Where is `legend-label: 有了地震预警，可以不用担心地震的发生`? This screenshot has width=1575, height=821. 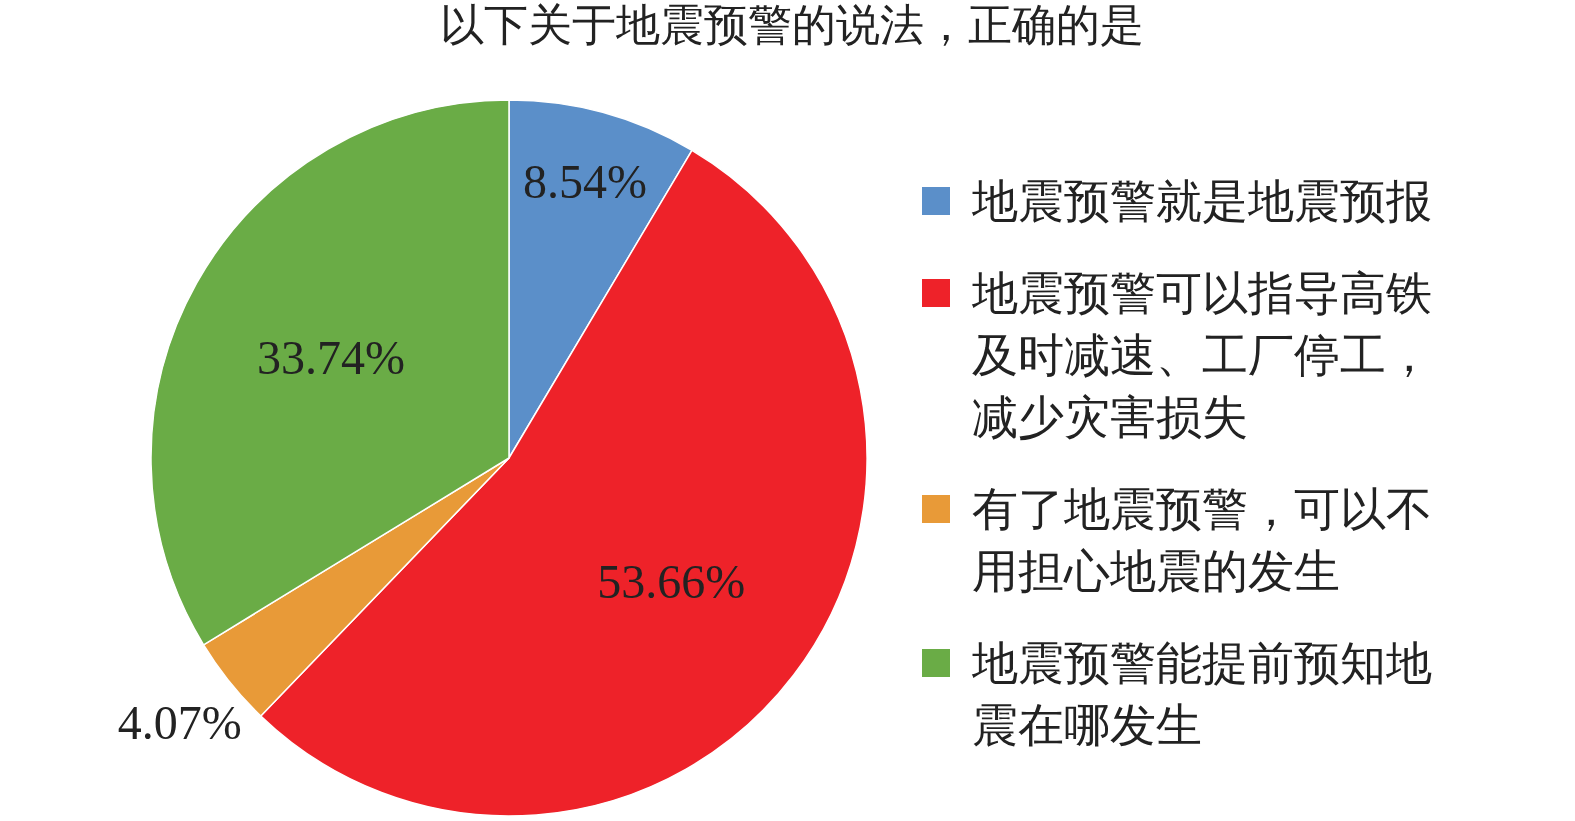 legend-label: 有了地震预警，可以不用担心地震的发生 is located at coordinates (1202, 540).